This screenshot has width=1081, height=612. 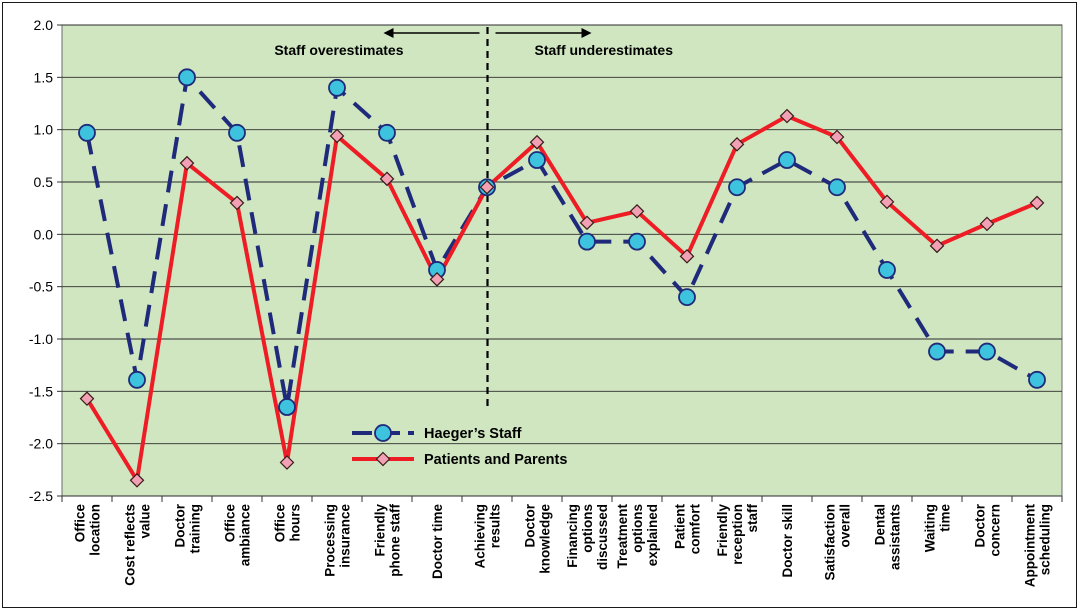 I want to click on x-tick-label: Doctor concern, so click(x=988, y=529).